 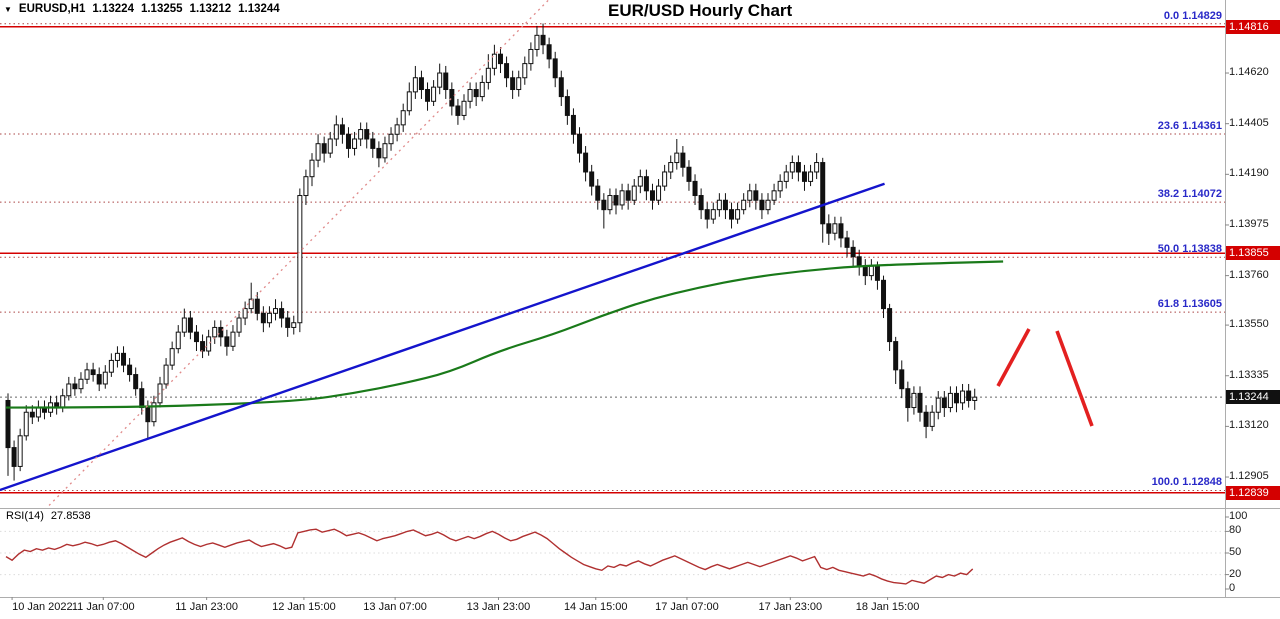 I want to click on chart-title: EUR/USD Hourly Chart, so click(x=700, y=10).